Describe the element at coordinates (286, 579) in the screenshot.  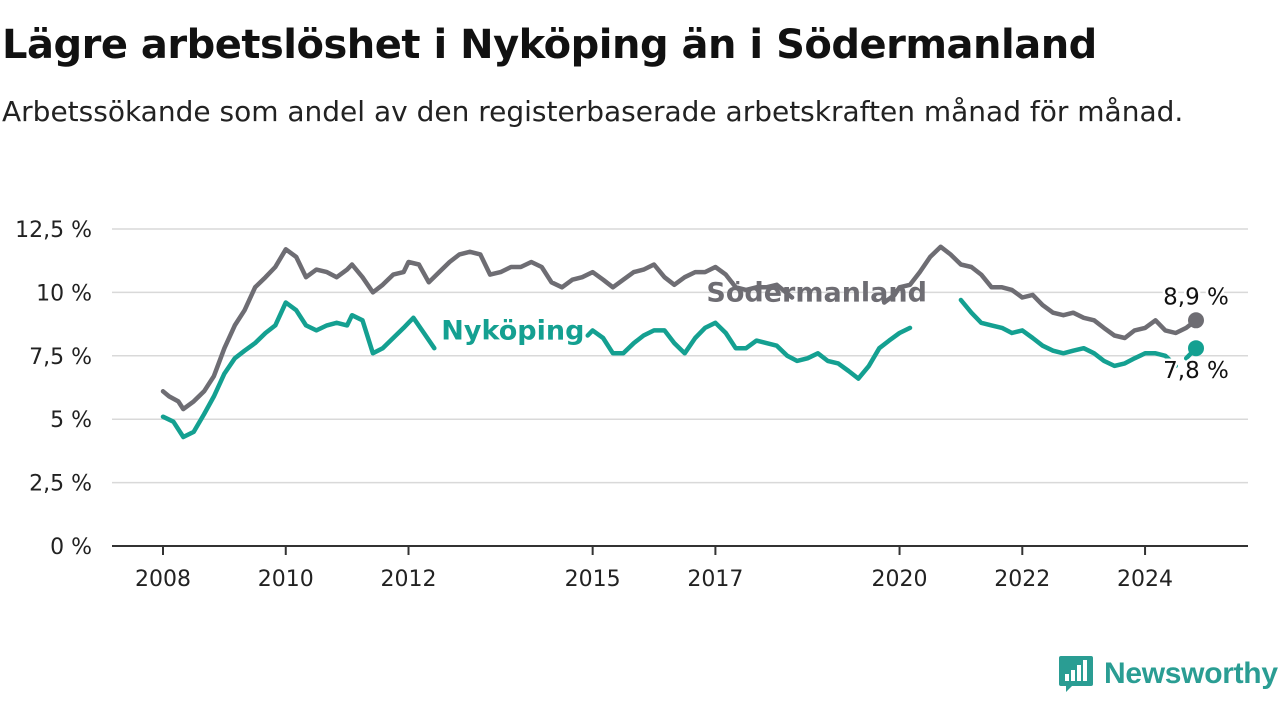
I see `x-tick-label: 2010` at that location.